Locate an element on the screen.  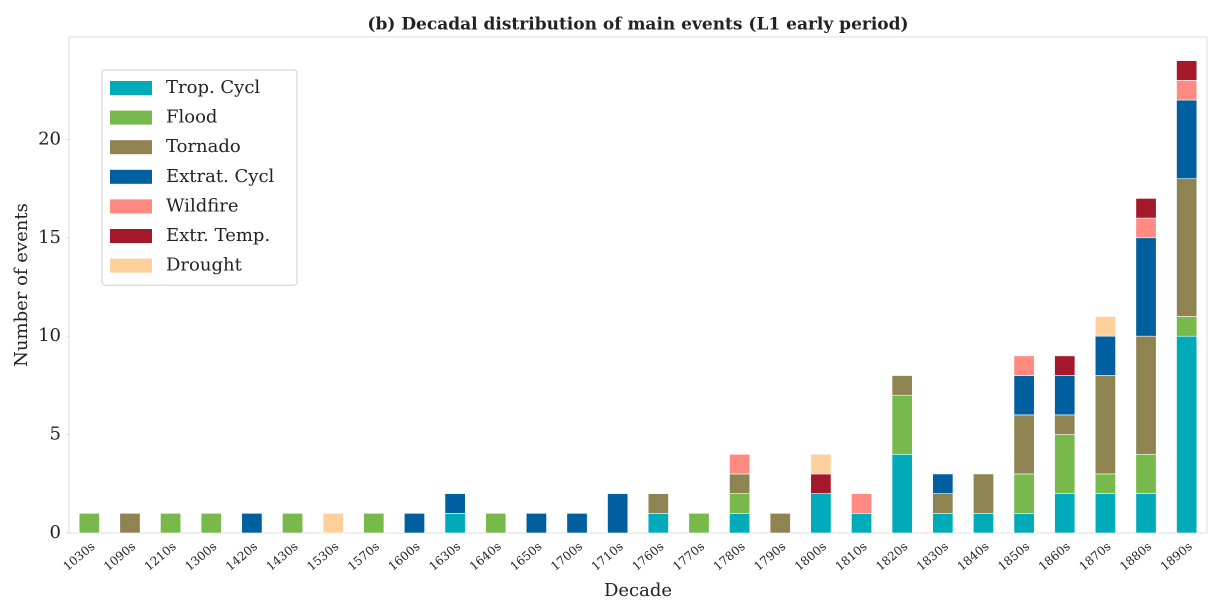
y-tick-label: 0 is located at coordinates (55, 532).